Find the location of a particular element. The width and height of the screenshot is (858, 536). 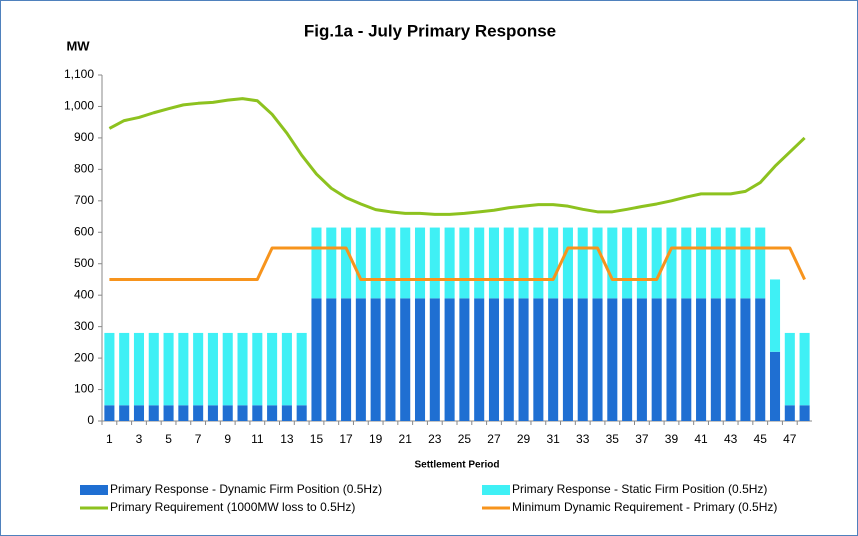

x-axis-label: Settlement Period is located at coordinates (456, 465).